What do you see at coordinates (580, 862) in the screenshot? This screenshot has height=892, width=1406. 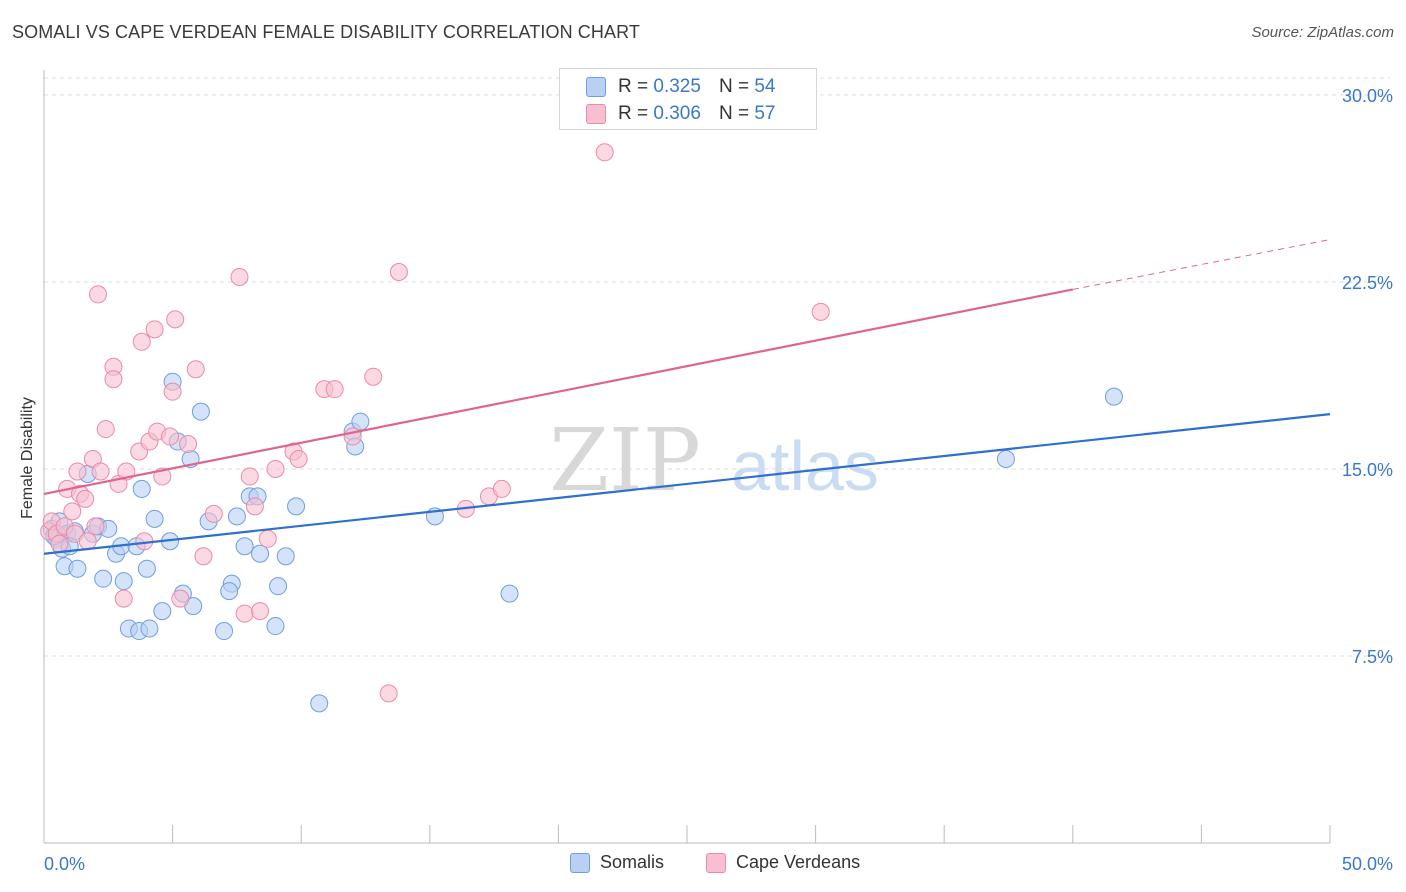 I see `somalis-legend-swatch` at bounding box center [580, 862].